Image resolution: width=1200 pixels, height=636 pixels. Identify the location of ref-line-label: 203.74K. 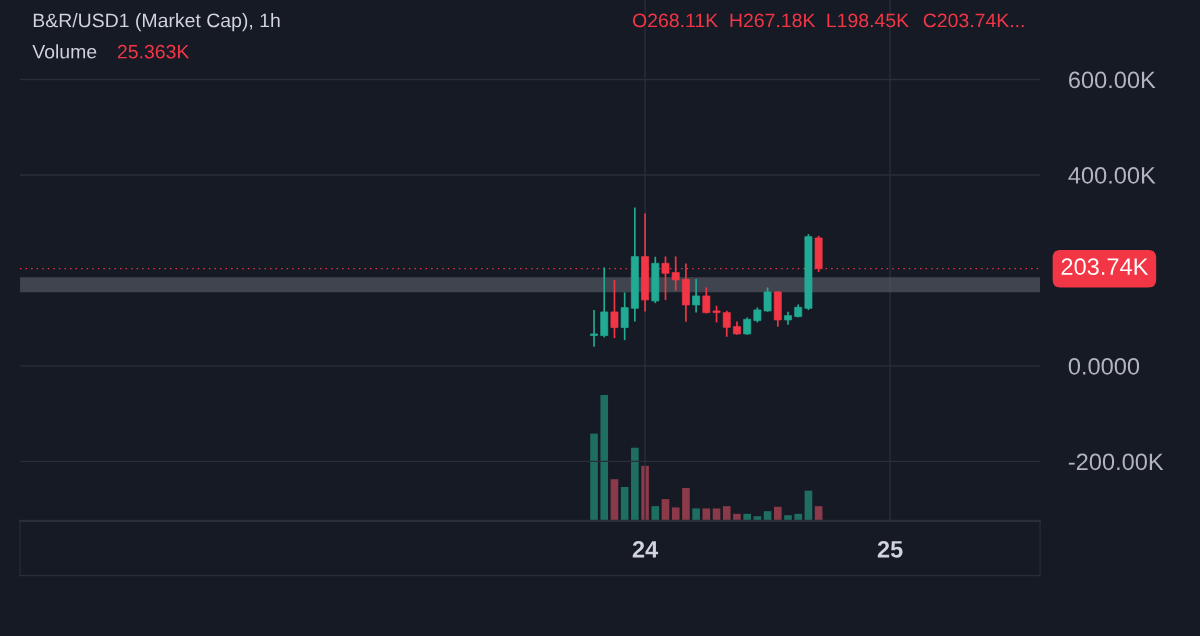
(1105, 266).